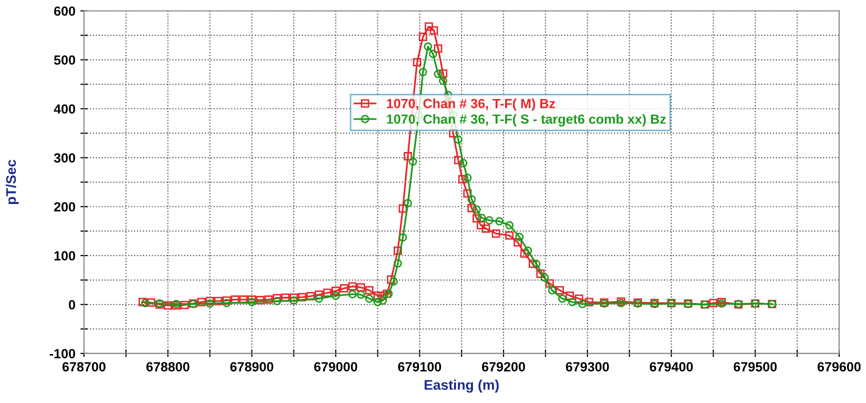 Image resolution: width=866 pixels, height=403 pixels. What do you see at coordinates (65, 158) in the screenshot?
I see `y-tick-label: 300` at bounding box center [65, 158].